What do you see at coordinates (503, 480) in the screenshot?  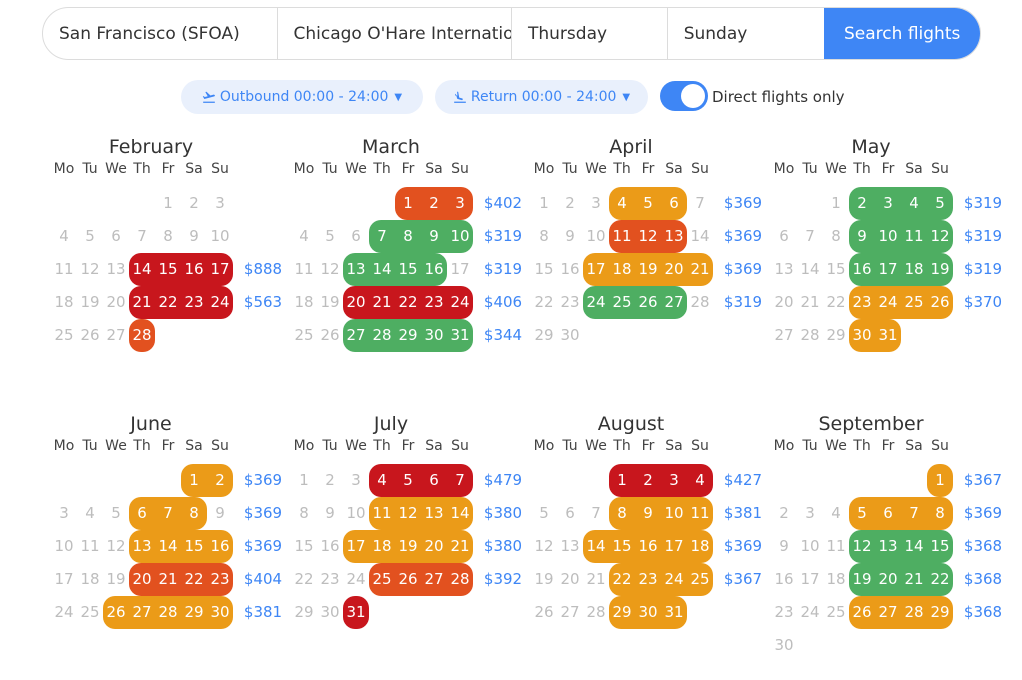 I see `week-price-link: $479` at bounding box center [503, 480].